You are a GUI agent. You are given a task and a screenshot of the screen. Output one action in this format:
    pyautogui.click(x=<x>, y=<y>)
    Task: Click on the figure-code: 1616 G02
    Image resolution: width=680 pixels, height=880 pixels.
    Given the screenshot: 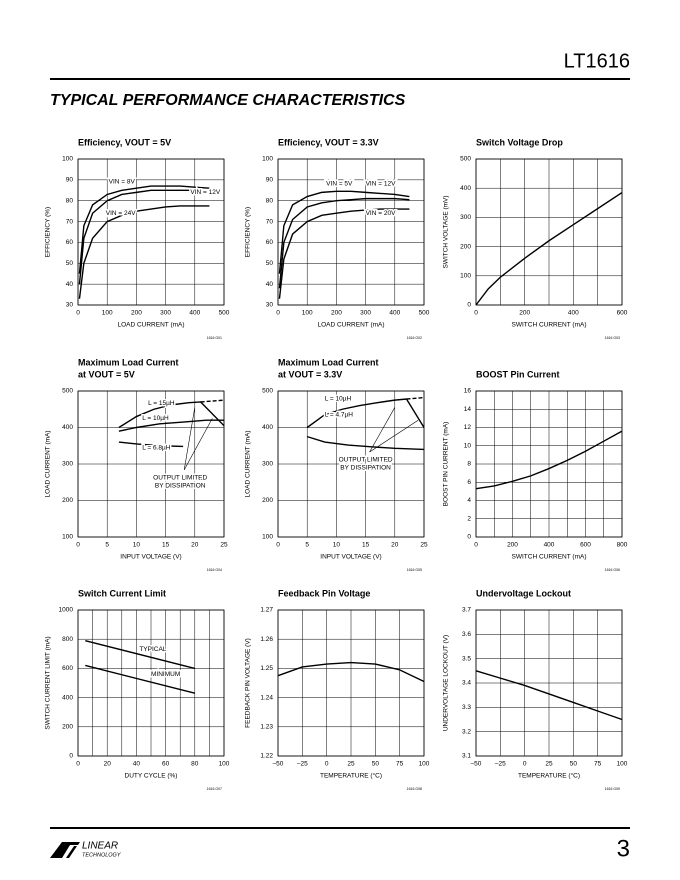 What is the action you would take?
    pyautogui.click(x=414, y=338)
    